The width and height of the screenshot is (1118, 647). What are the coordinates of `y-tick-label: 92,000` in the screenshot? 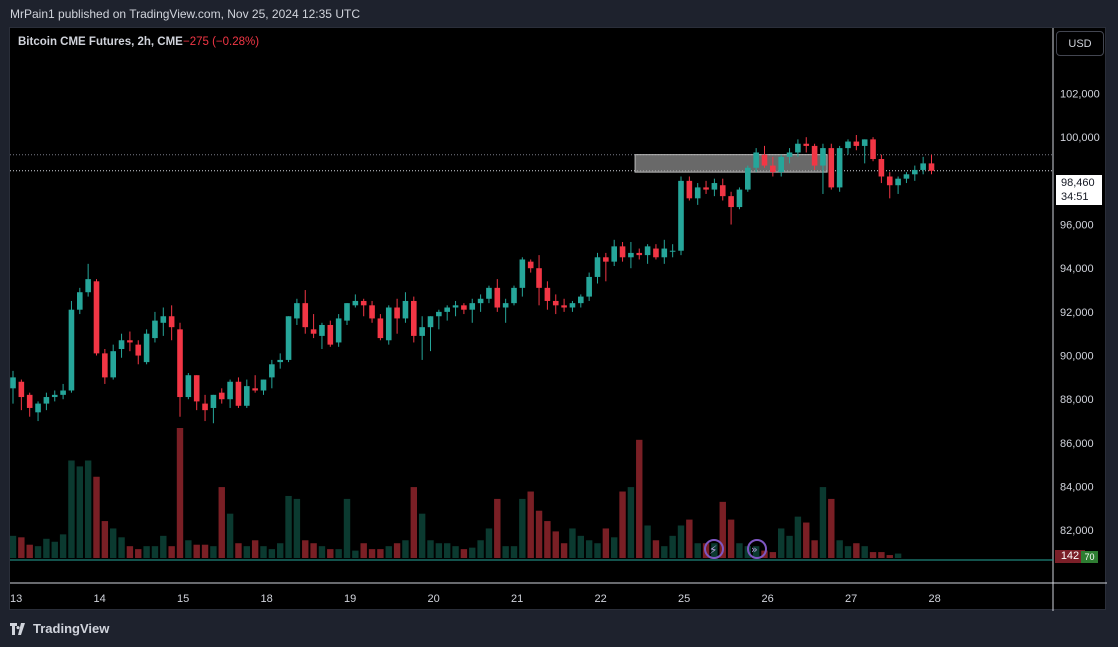 It's located at (1077, 313).